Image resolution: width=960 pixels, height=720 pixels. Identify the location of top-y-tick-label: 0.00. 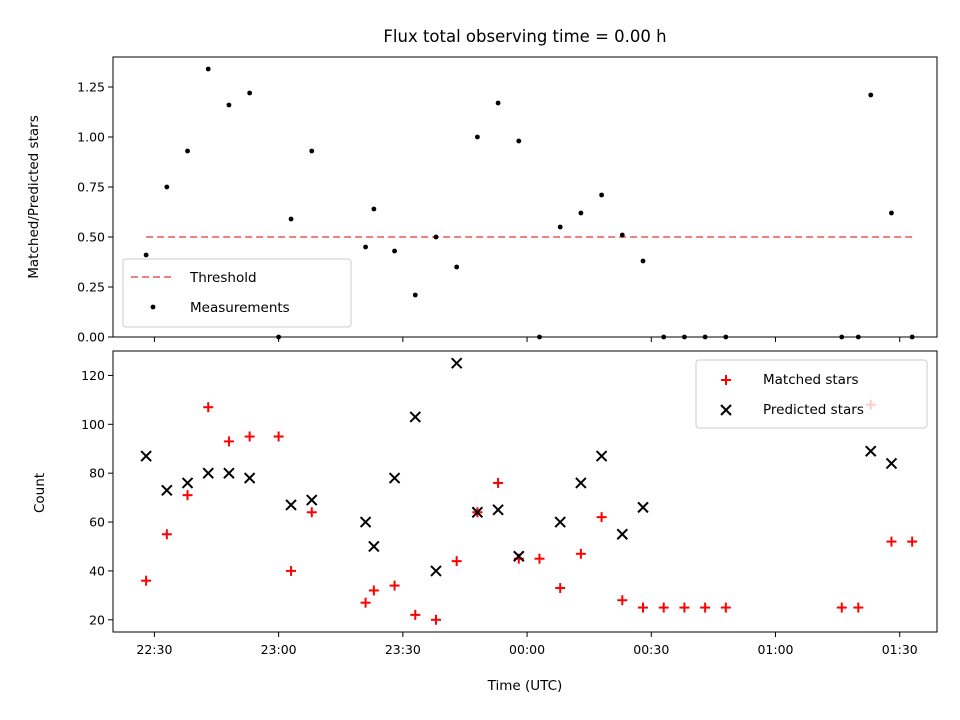
(91, 337).